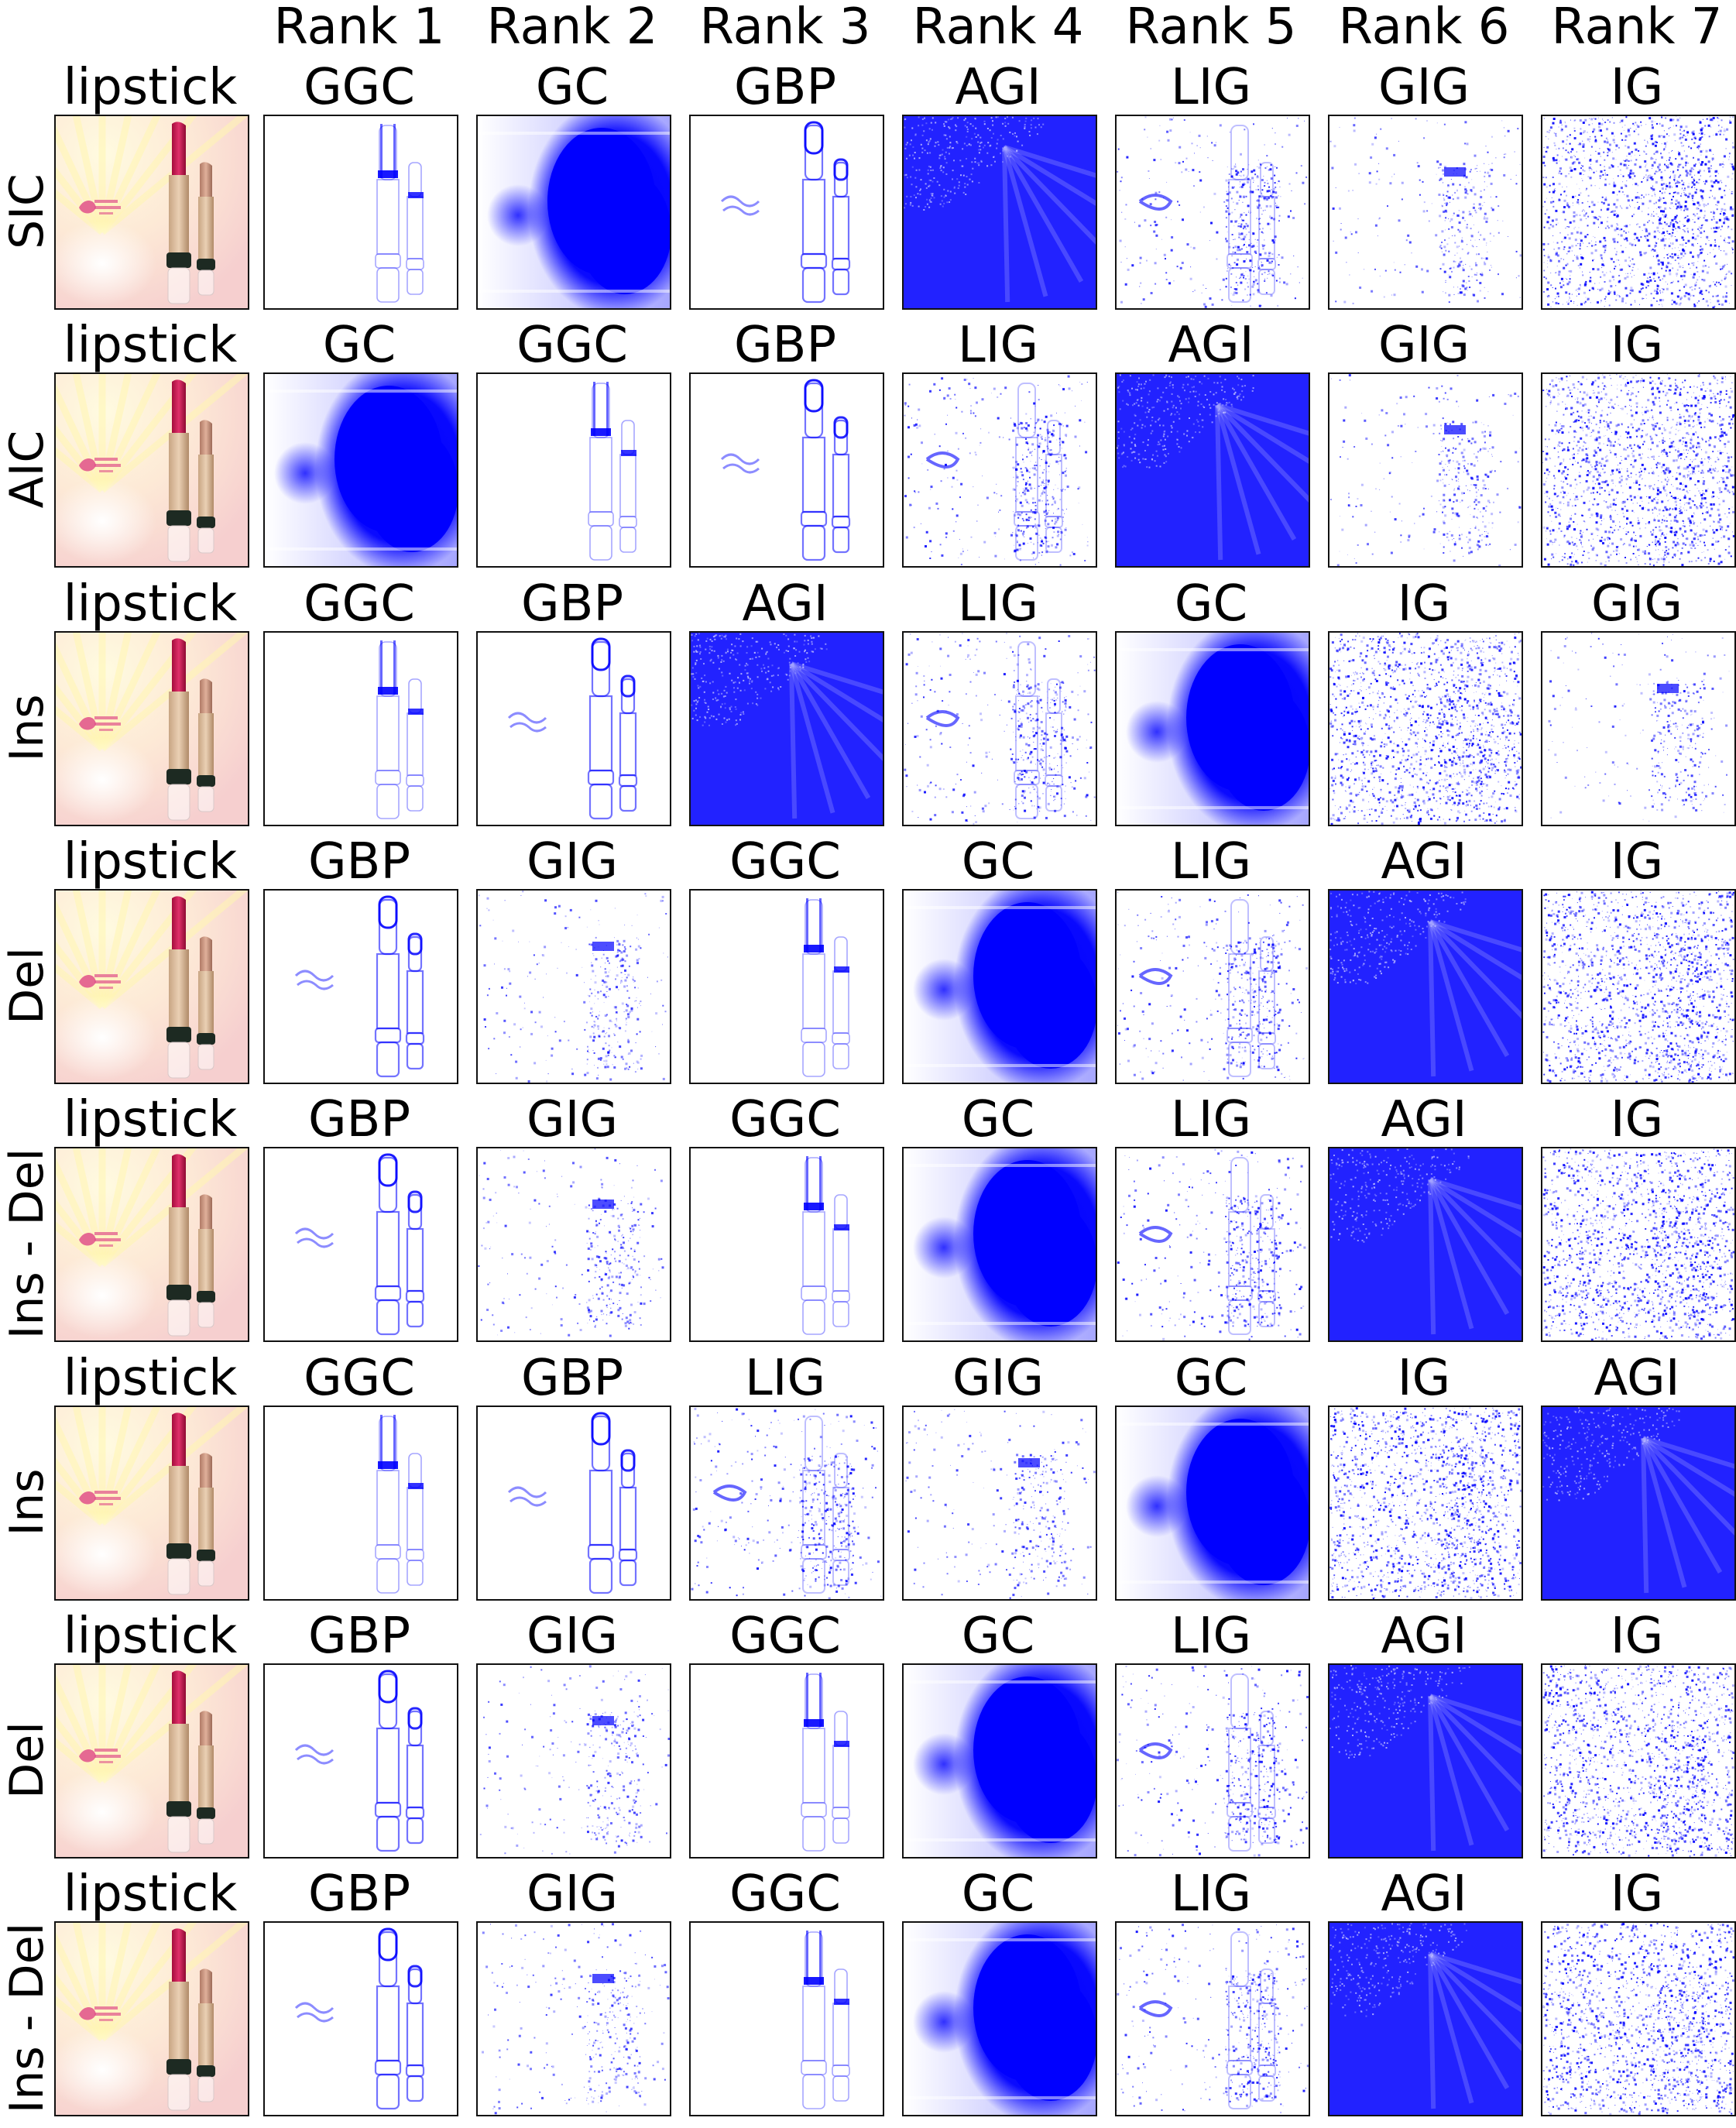 This screenshot has width=1736, height=2128. I want to click on row-label: Ins, so click(27, 1502).